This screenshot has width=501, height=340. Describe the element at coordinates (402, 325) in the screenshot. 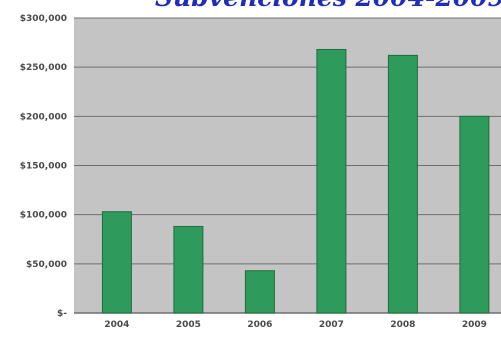

I see `x-tick-label: 2008` at that location.